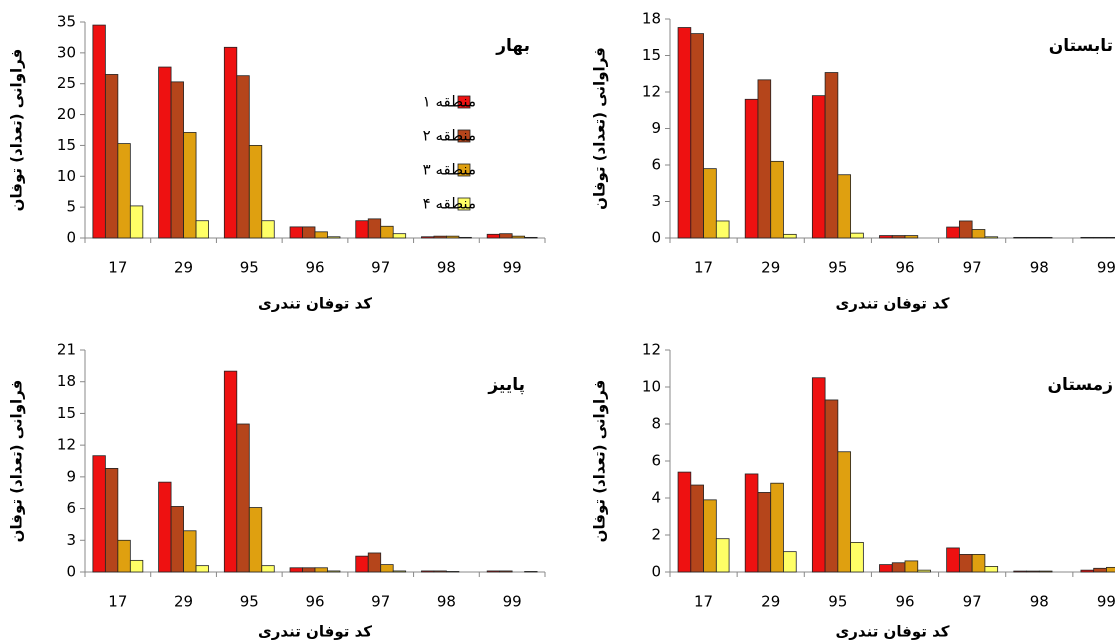 The height and width of the screenshot is (643, 1115). What do you see at coordinates (1080, 385) in the screenshot?
I see `chart-title: زمستان` at bounding box center [1080, 385].